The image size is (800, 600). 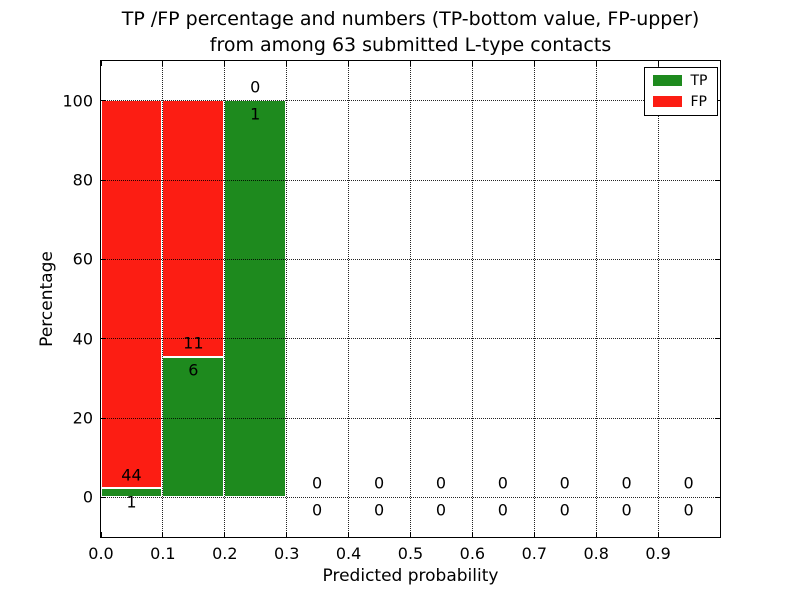 What do you see at coordinates (82, 418) in the screenshot?
I see `y-tick-label: 20` at bounding box center [82, 418].